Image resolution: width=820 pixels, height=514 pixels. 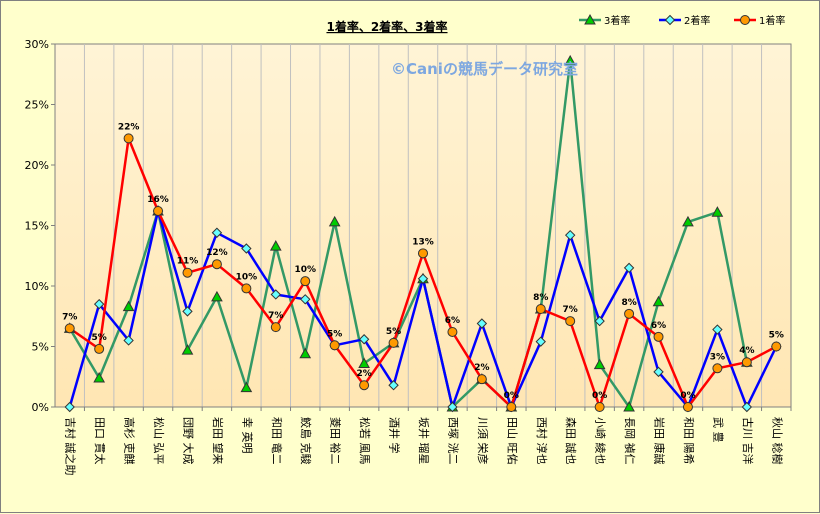 What do you see at coordinates (37, 226) in the screenshot?
I see `y-tick-label: 15%` at bounding box center [37, 226].